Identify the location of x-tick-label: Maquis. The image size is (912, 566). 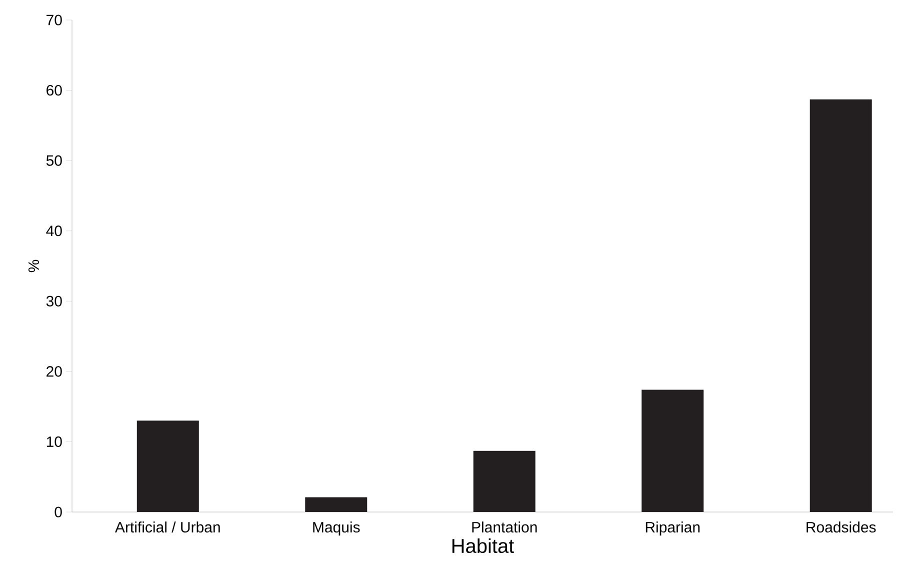
(336, 529).